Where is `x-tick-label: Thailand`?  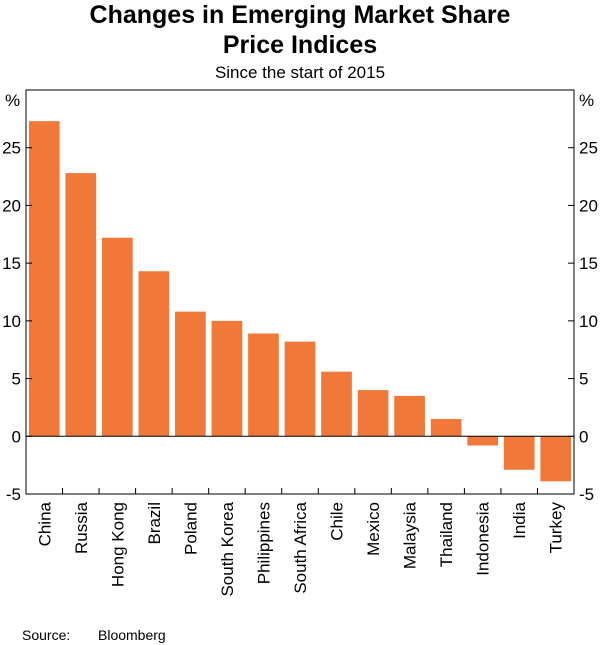 x-tick-label: Thailand is located at coordinates (446, 534).